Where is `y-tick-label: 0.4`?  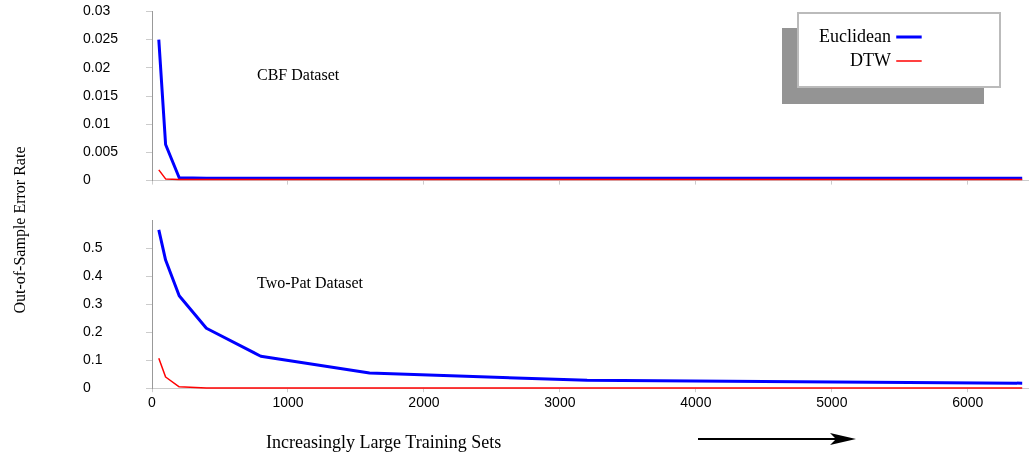 y-tick-label: 0.4 is located at coordinates (93, 274).